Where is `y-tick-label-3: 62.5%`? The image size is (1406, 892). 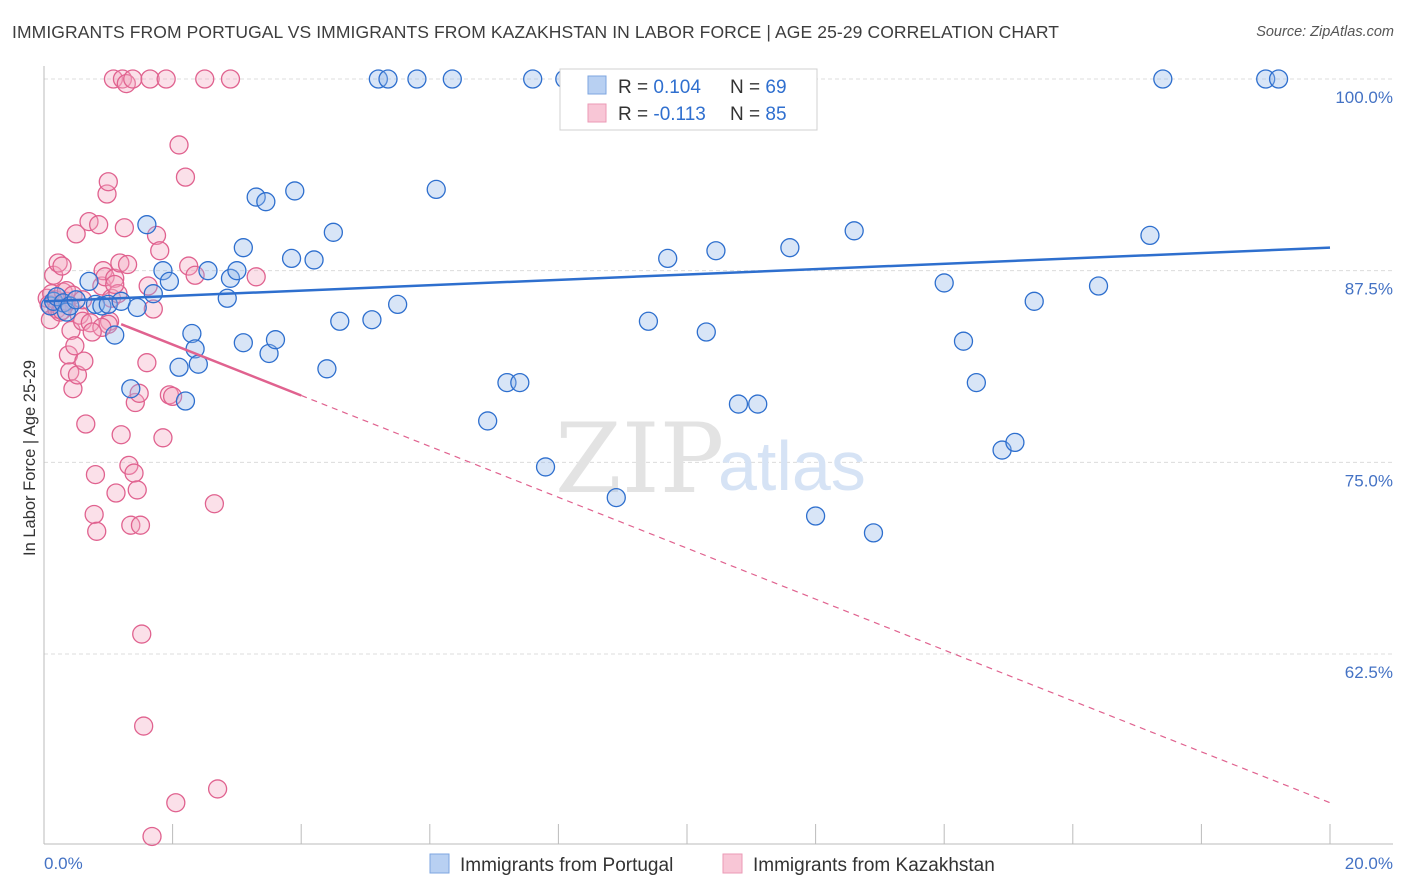
y-tick-label-3: 62.5% is located at coordinates (1369, 672).